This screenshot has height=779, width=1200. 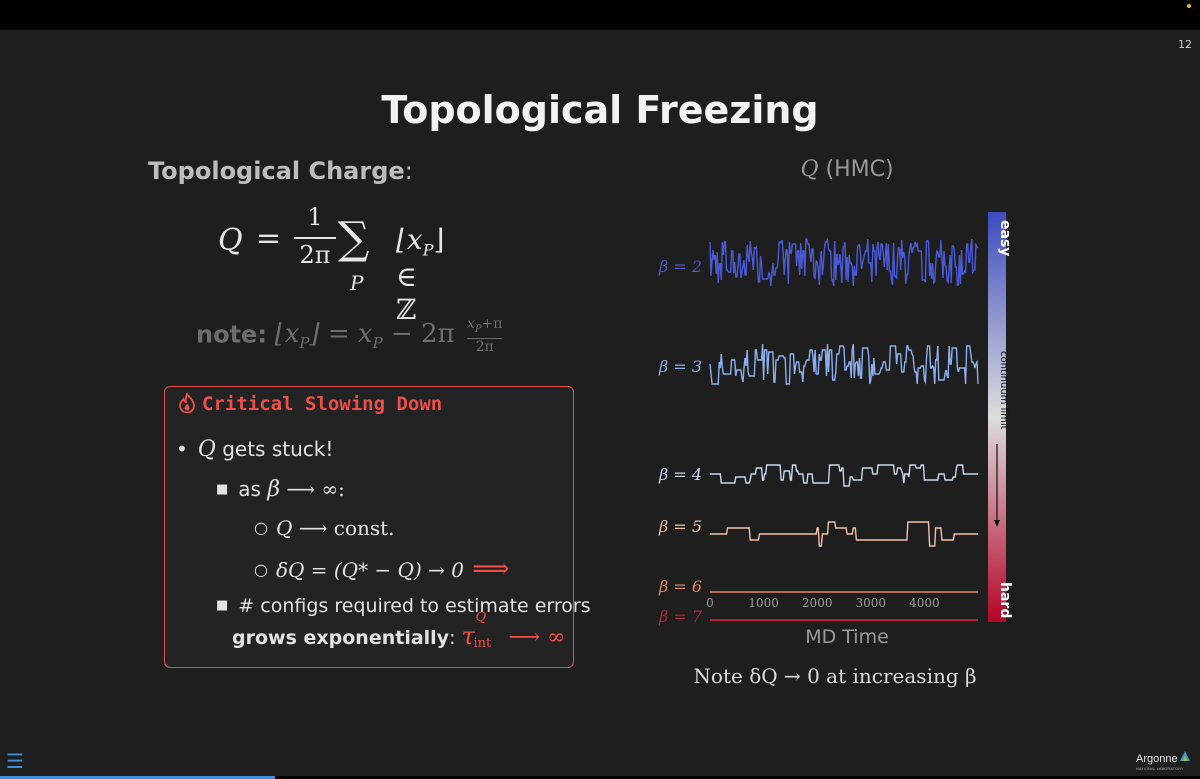 What do you see at coordinates (1185, 44) in the screenshot?
I see `page-number: 12` at bounding box center [1185, 44].